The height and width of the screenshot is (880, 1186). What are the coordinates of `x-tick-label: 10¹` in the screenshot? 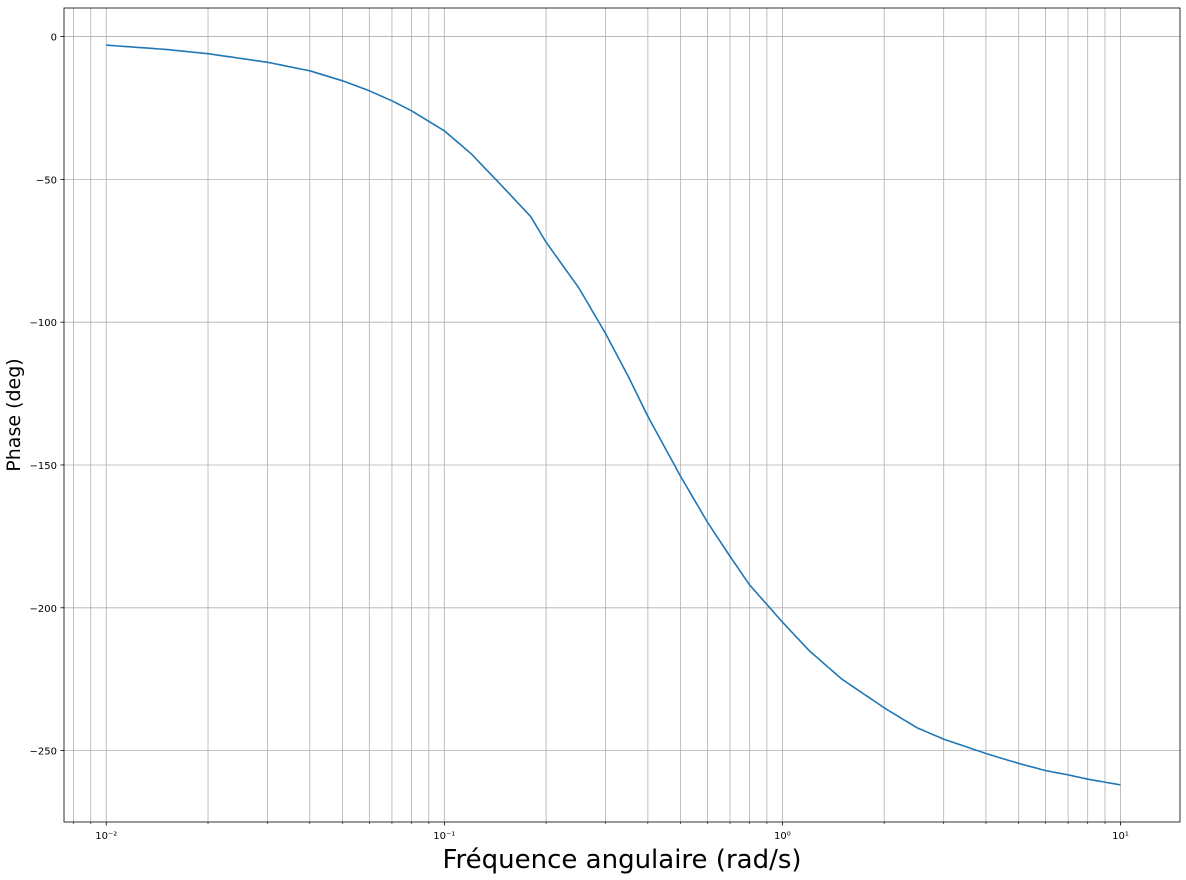 It's located at (1120, 836).